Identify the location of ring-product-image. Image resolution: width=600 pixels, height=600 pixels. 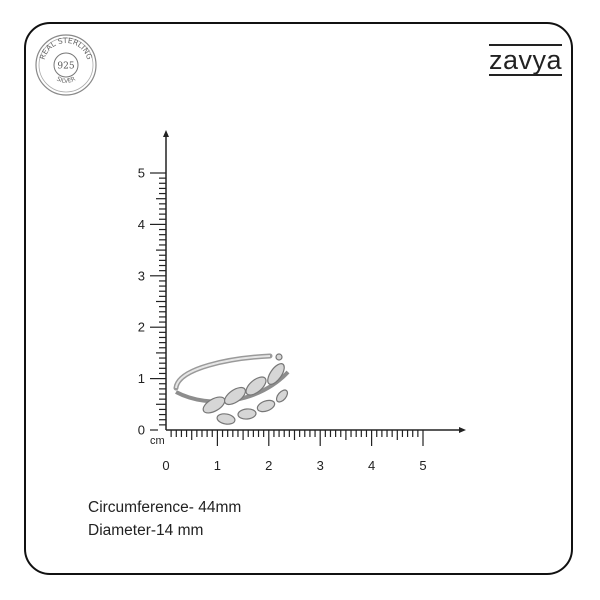
(231, 389).